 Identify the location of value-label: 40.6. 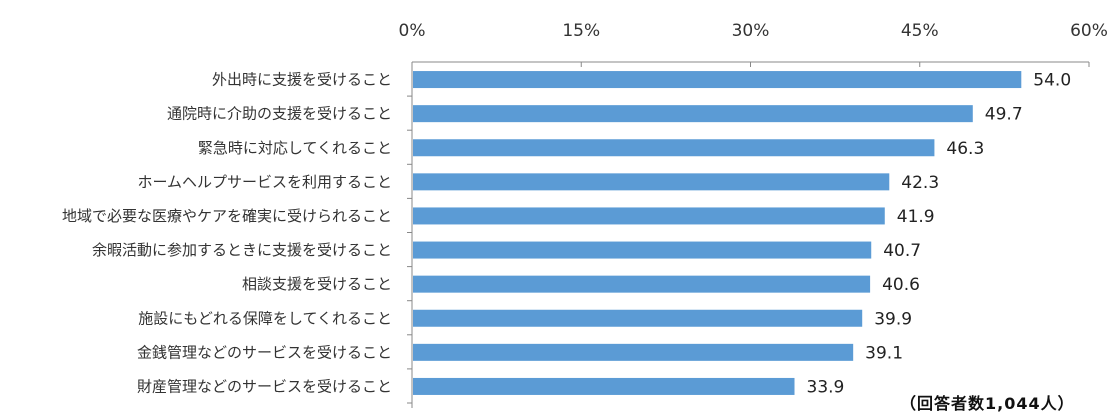
(901, 285).